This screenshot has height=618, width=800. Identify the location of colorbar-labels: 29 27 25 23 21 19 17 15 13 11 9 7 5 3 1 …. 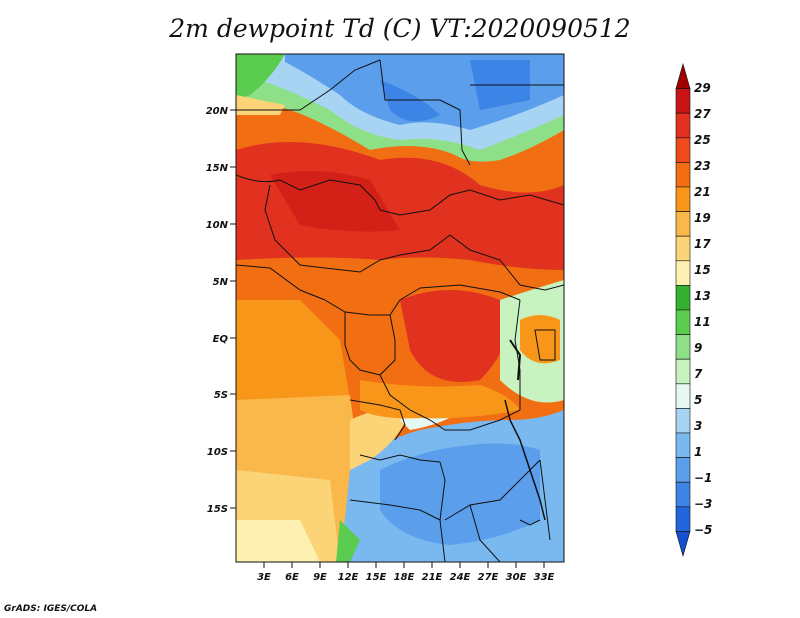
(703, 309).